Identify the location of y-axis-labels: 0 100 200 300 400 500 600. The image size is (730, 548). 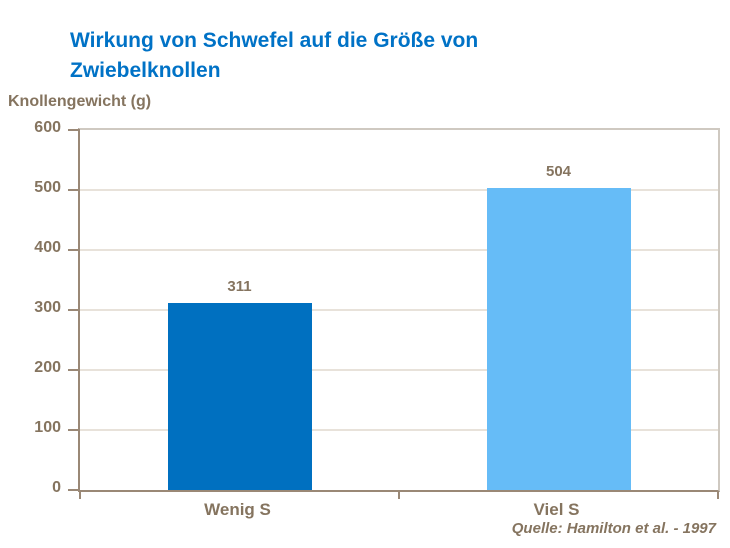
(30, 308).